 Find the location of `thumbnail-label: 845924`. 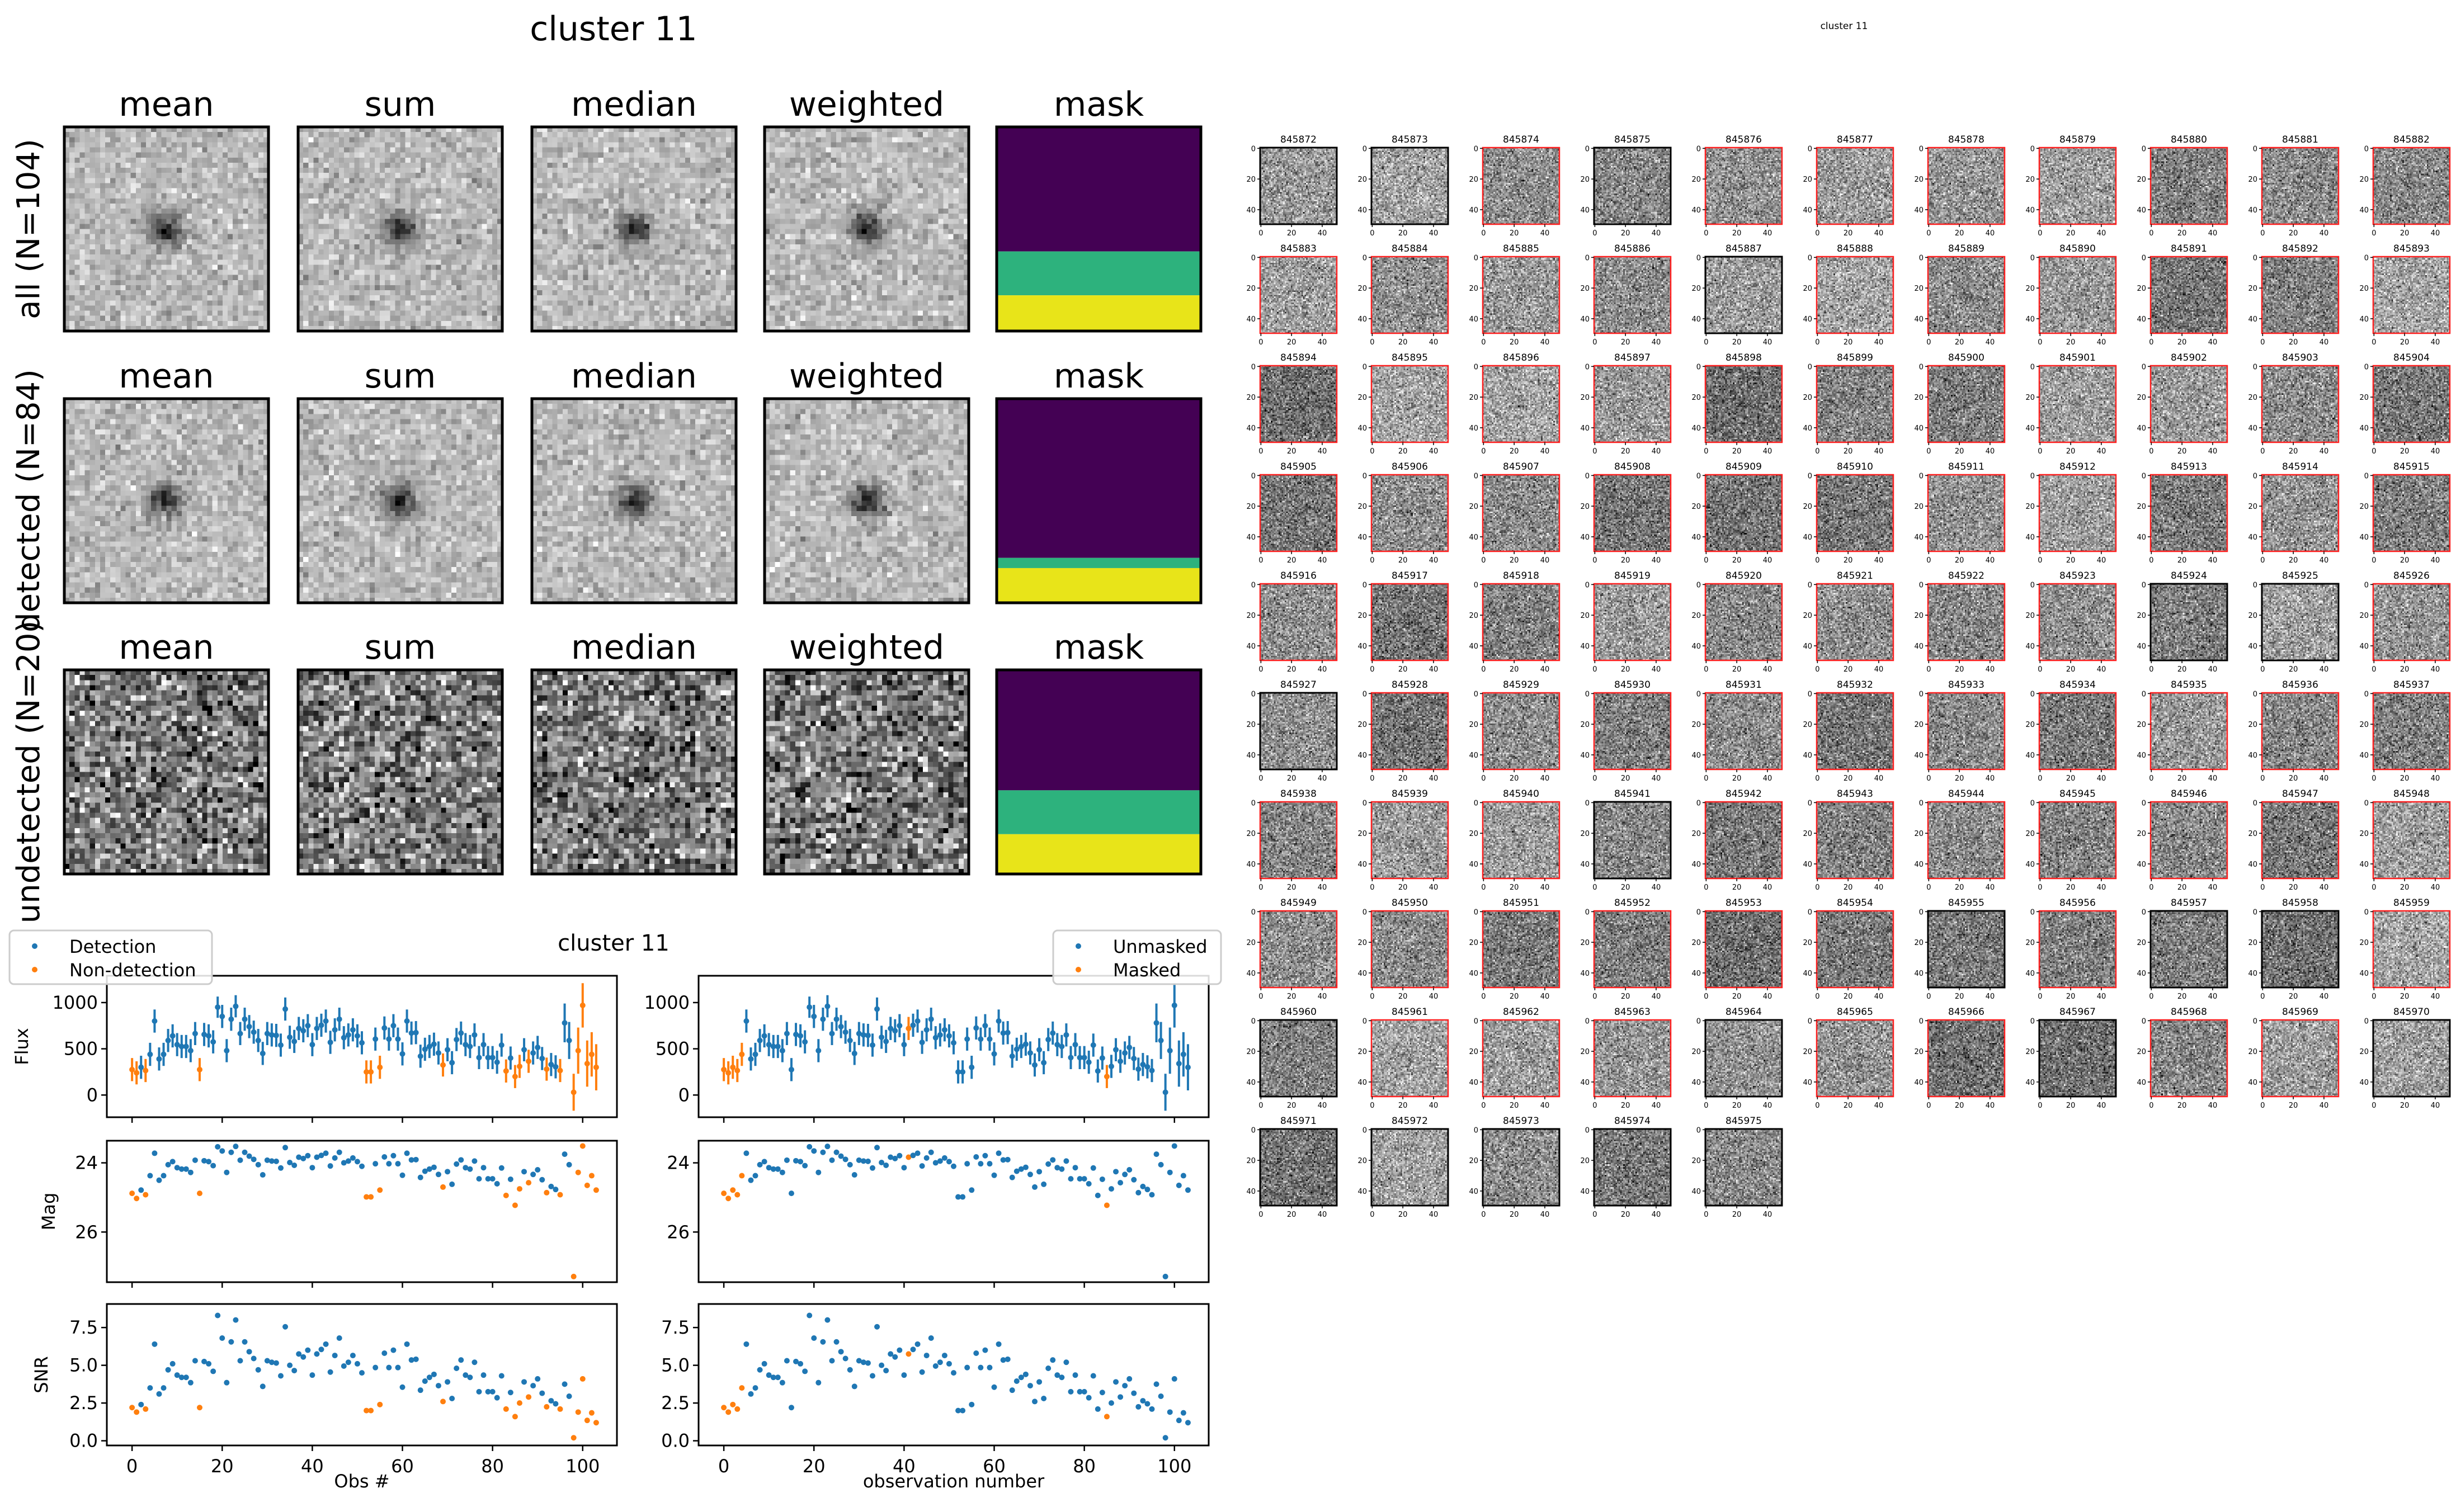

thumbnail-label: 845924 is located at coordinates (2189, 576).